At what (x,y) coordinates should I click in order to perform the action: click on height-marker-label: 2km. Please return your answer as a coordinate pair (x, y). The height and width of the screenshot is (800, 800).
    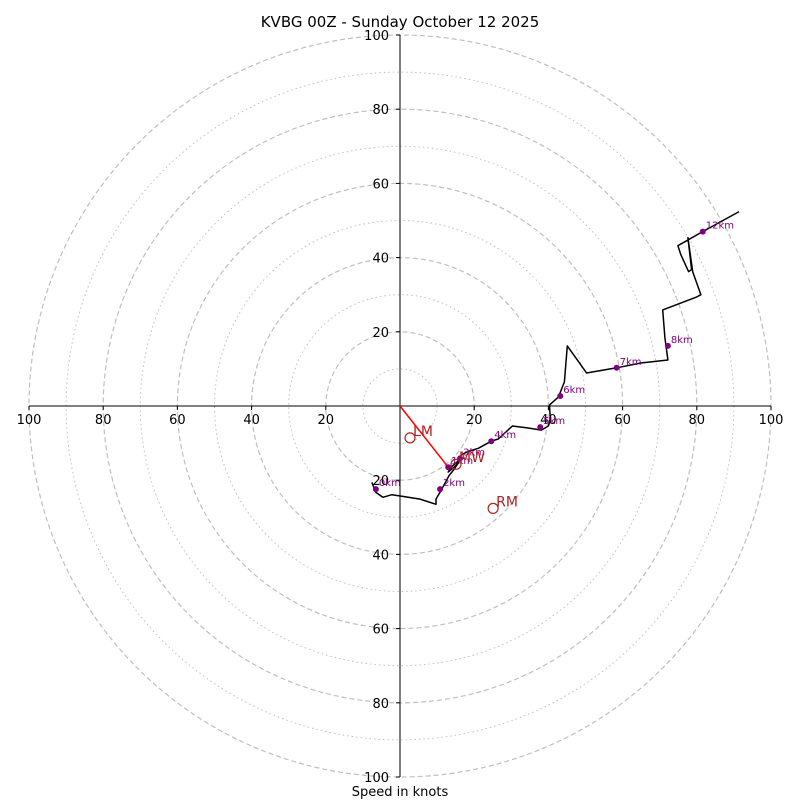
    Looking at the image, I should click on (454, 483).